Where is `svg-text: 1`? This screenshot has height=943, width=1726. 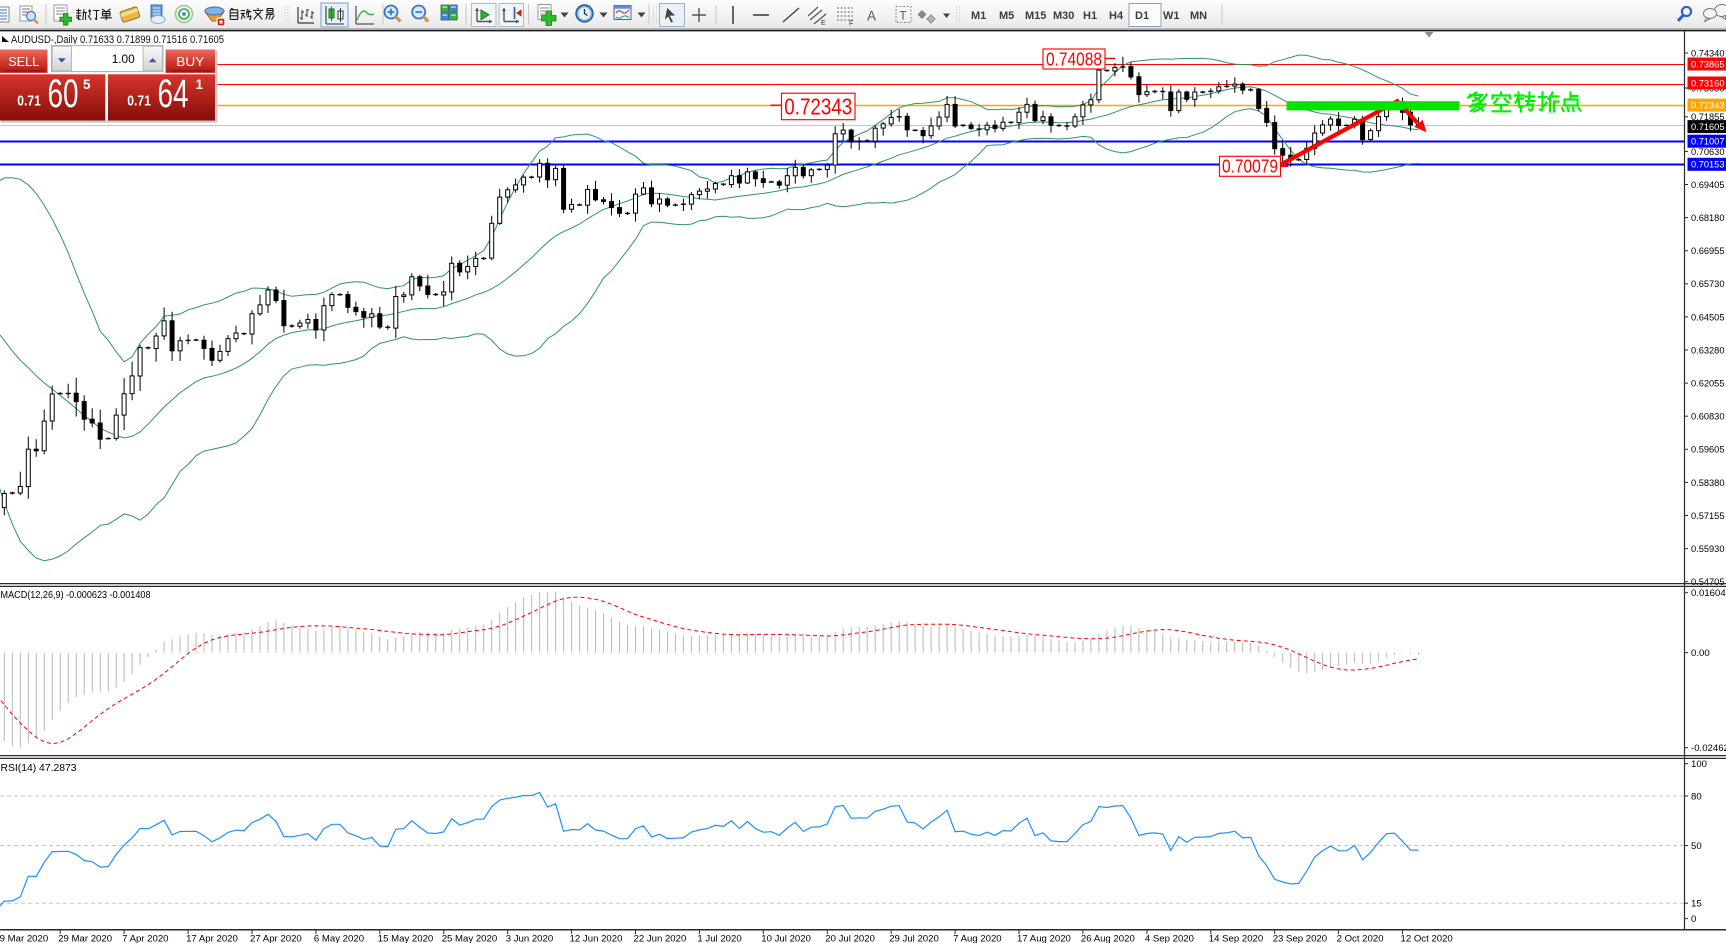 svg-text: 1 is located at coordinates (200, 84).